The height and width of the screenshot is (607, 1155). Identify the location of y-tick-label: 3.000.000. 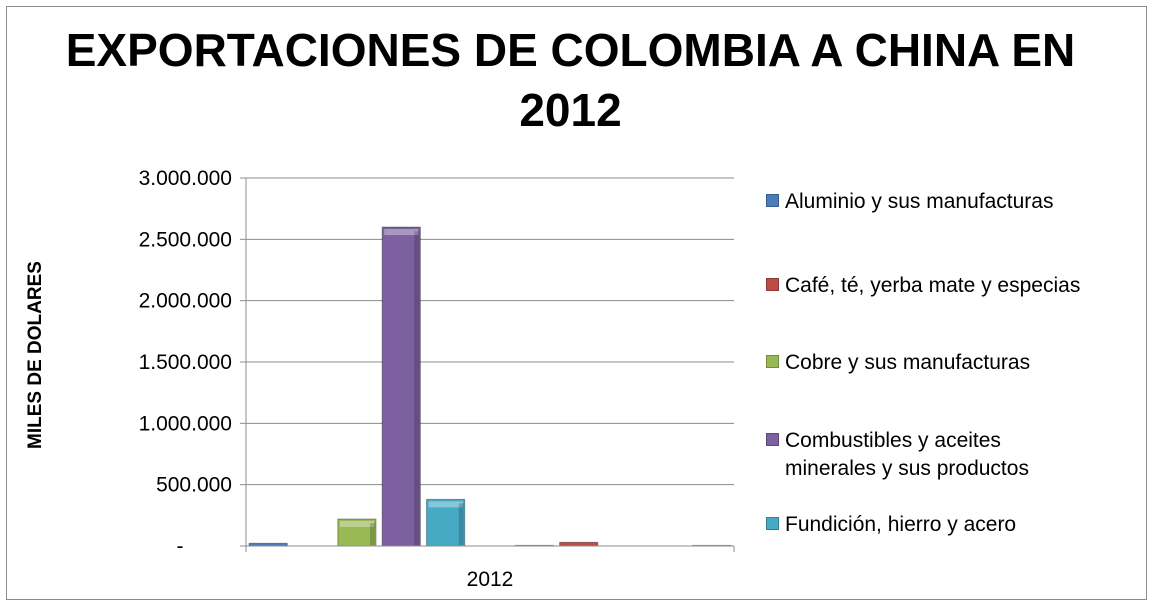
(185, 178).